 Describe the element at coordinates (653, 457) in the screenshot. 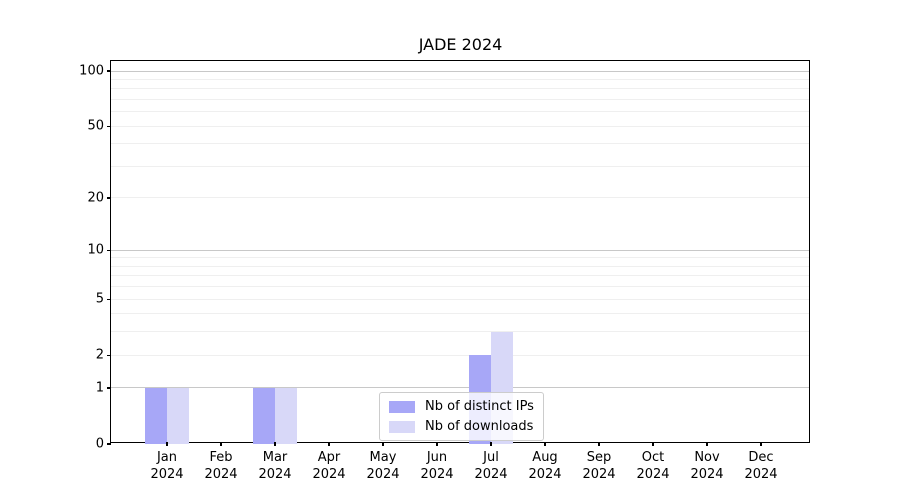

I see `x-tick-month: Oct` at that location.